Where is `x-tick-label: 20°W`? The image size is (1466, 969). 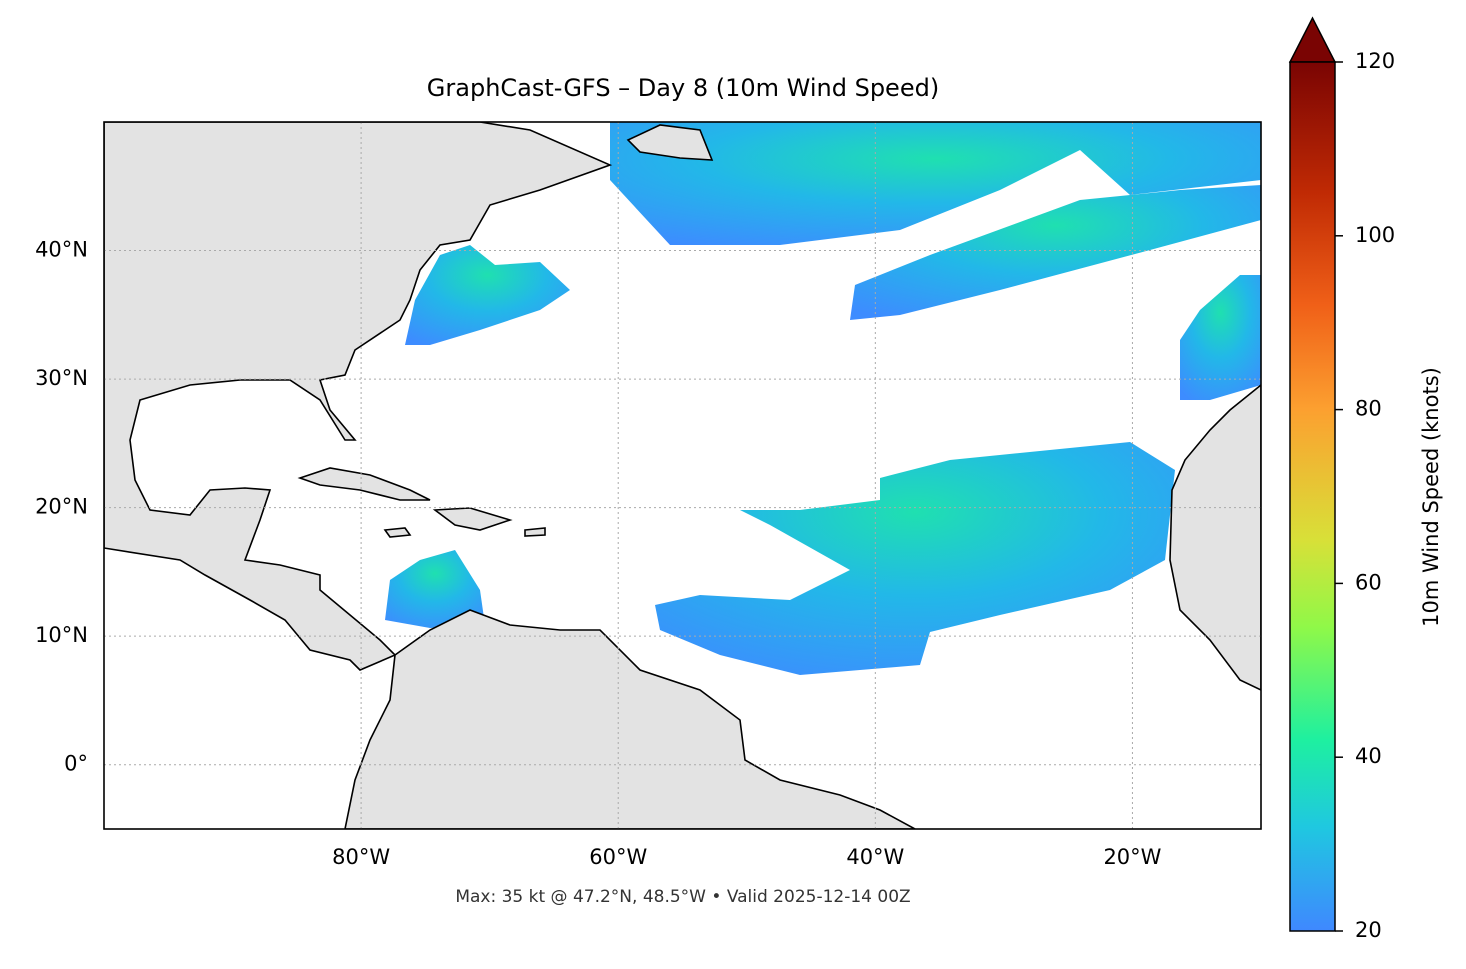 x-tick-label: 20°W is located at coordinates (1132, 857).